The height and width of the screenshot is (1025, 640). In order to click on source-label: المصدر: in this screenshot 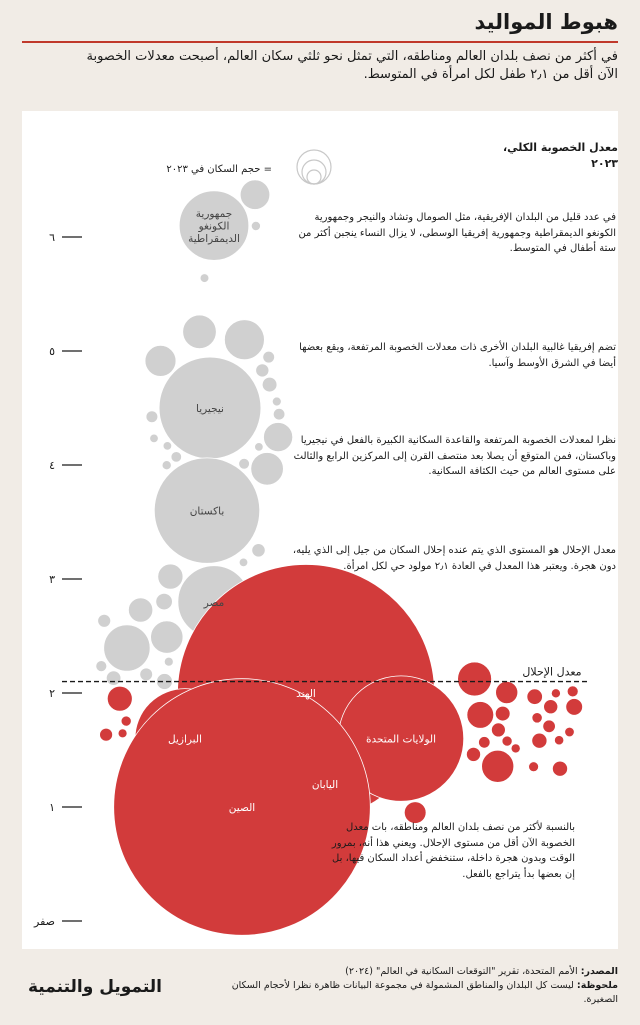, I will do `click(599, 971)`.